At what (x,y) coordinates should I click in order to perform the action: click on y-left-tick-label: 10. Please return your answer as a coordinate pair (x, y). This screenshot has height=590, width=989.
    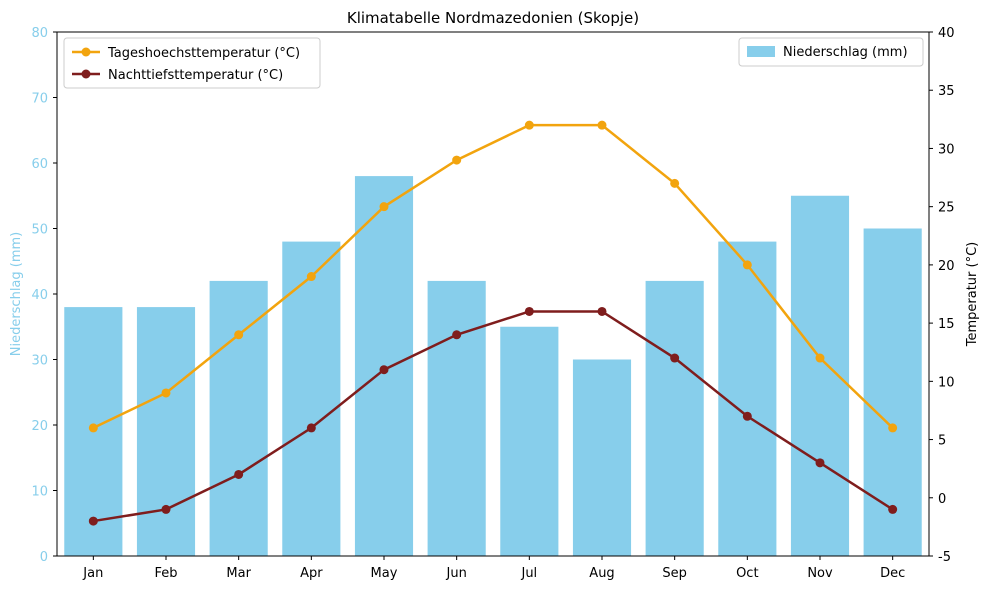
    Looking at the image, I should click on (39, 492).